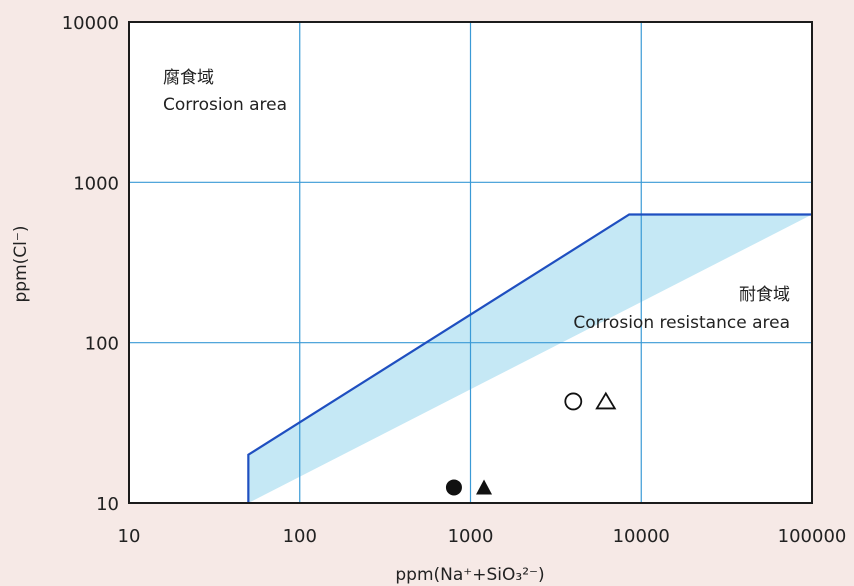 This screenshot has height=586, width=854. I want to click on y-tick-label: 1000, so click(96, 183).